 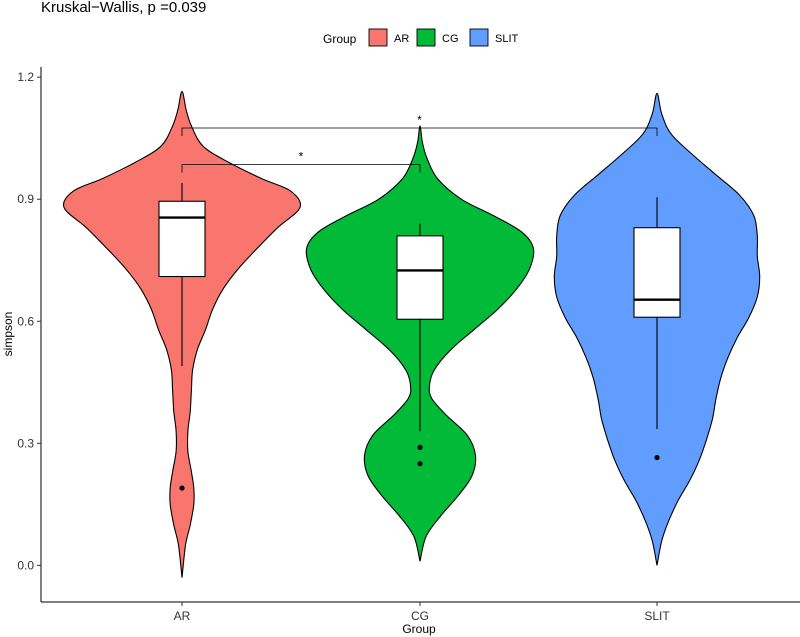 What do you see at coordinates (25, 321) in the screenshot?
I see `y-tick-label: 0.6` at bounding box center [25, 321].